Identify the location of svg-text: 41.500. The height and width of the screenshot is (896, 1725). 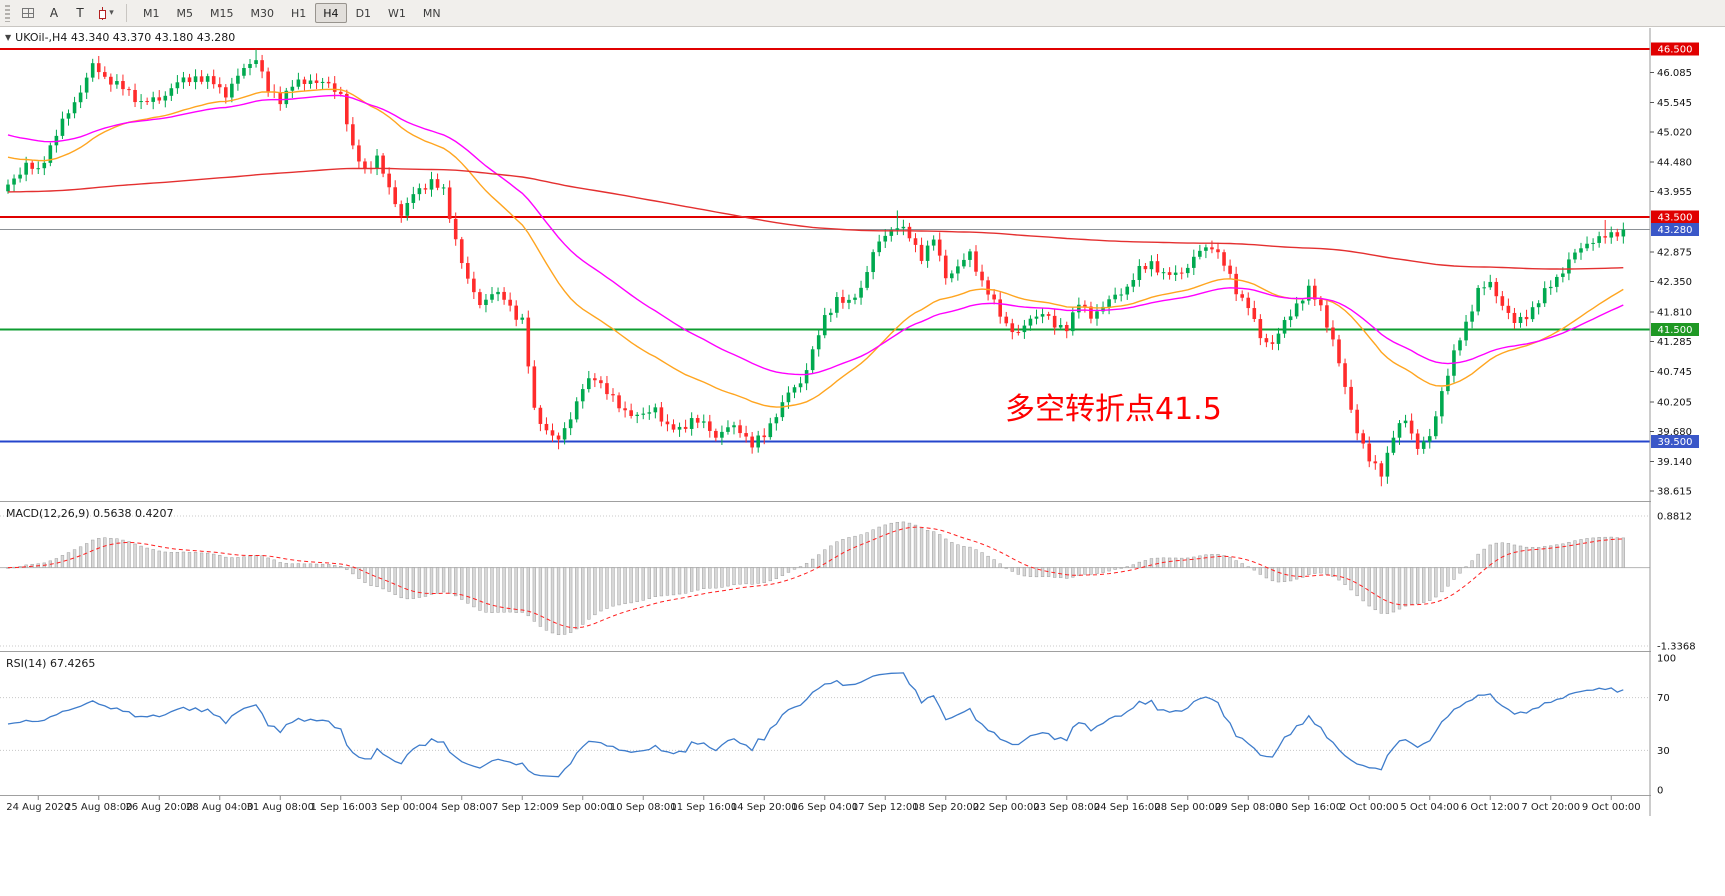
(1675, 330).